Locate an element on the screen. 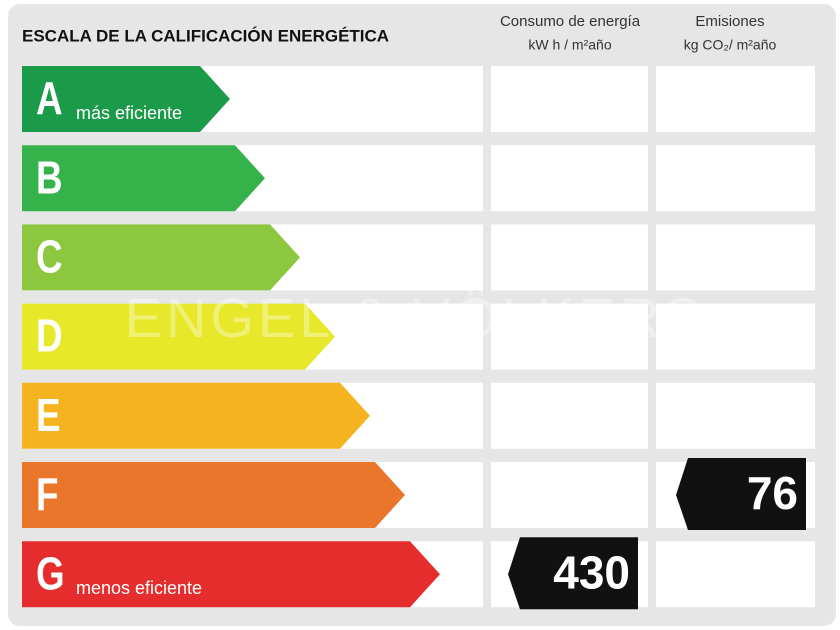  value-label: 430 is located at coordinates (591, 572).